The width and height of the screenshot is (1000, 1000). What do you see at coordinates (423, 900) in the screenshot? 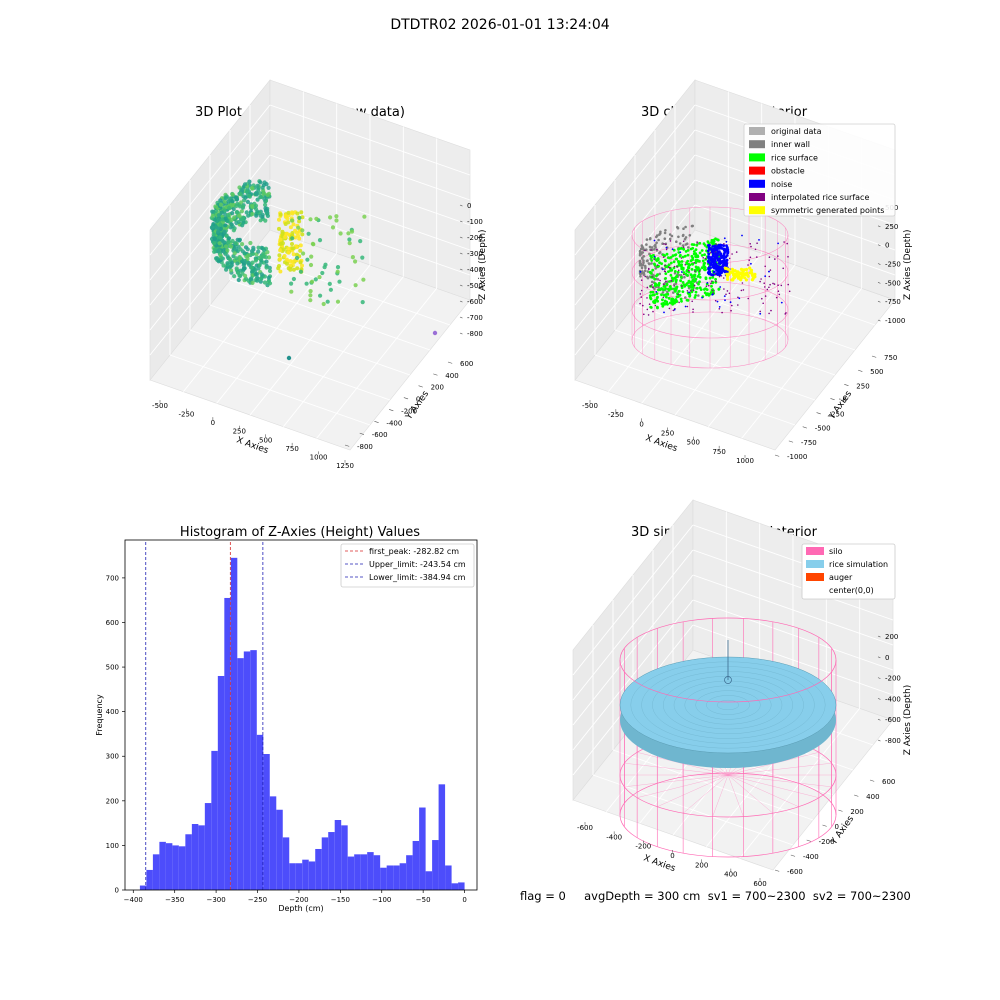
I see `x-tick-label: −50` at bounding box center [423, 900].